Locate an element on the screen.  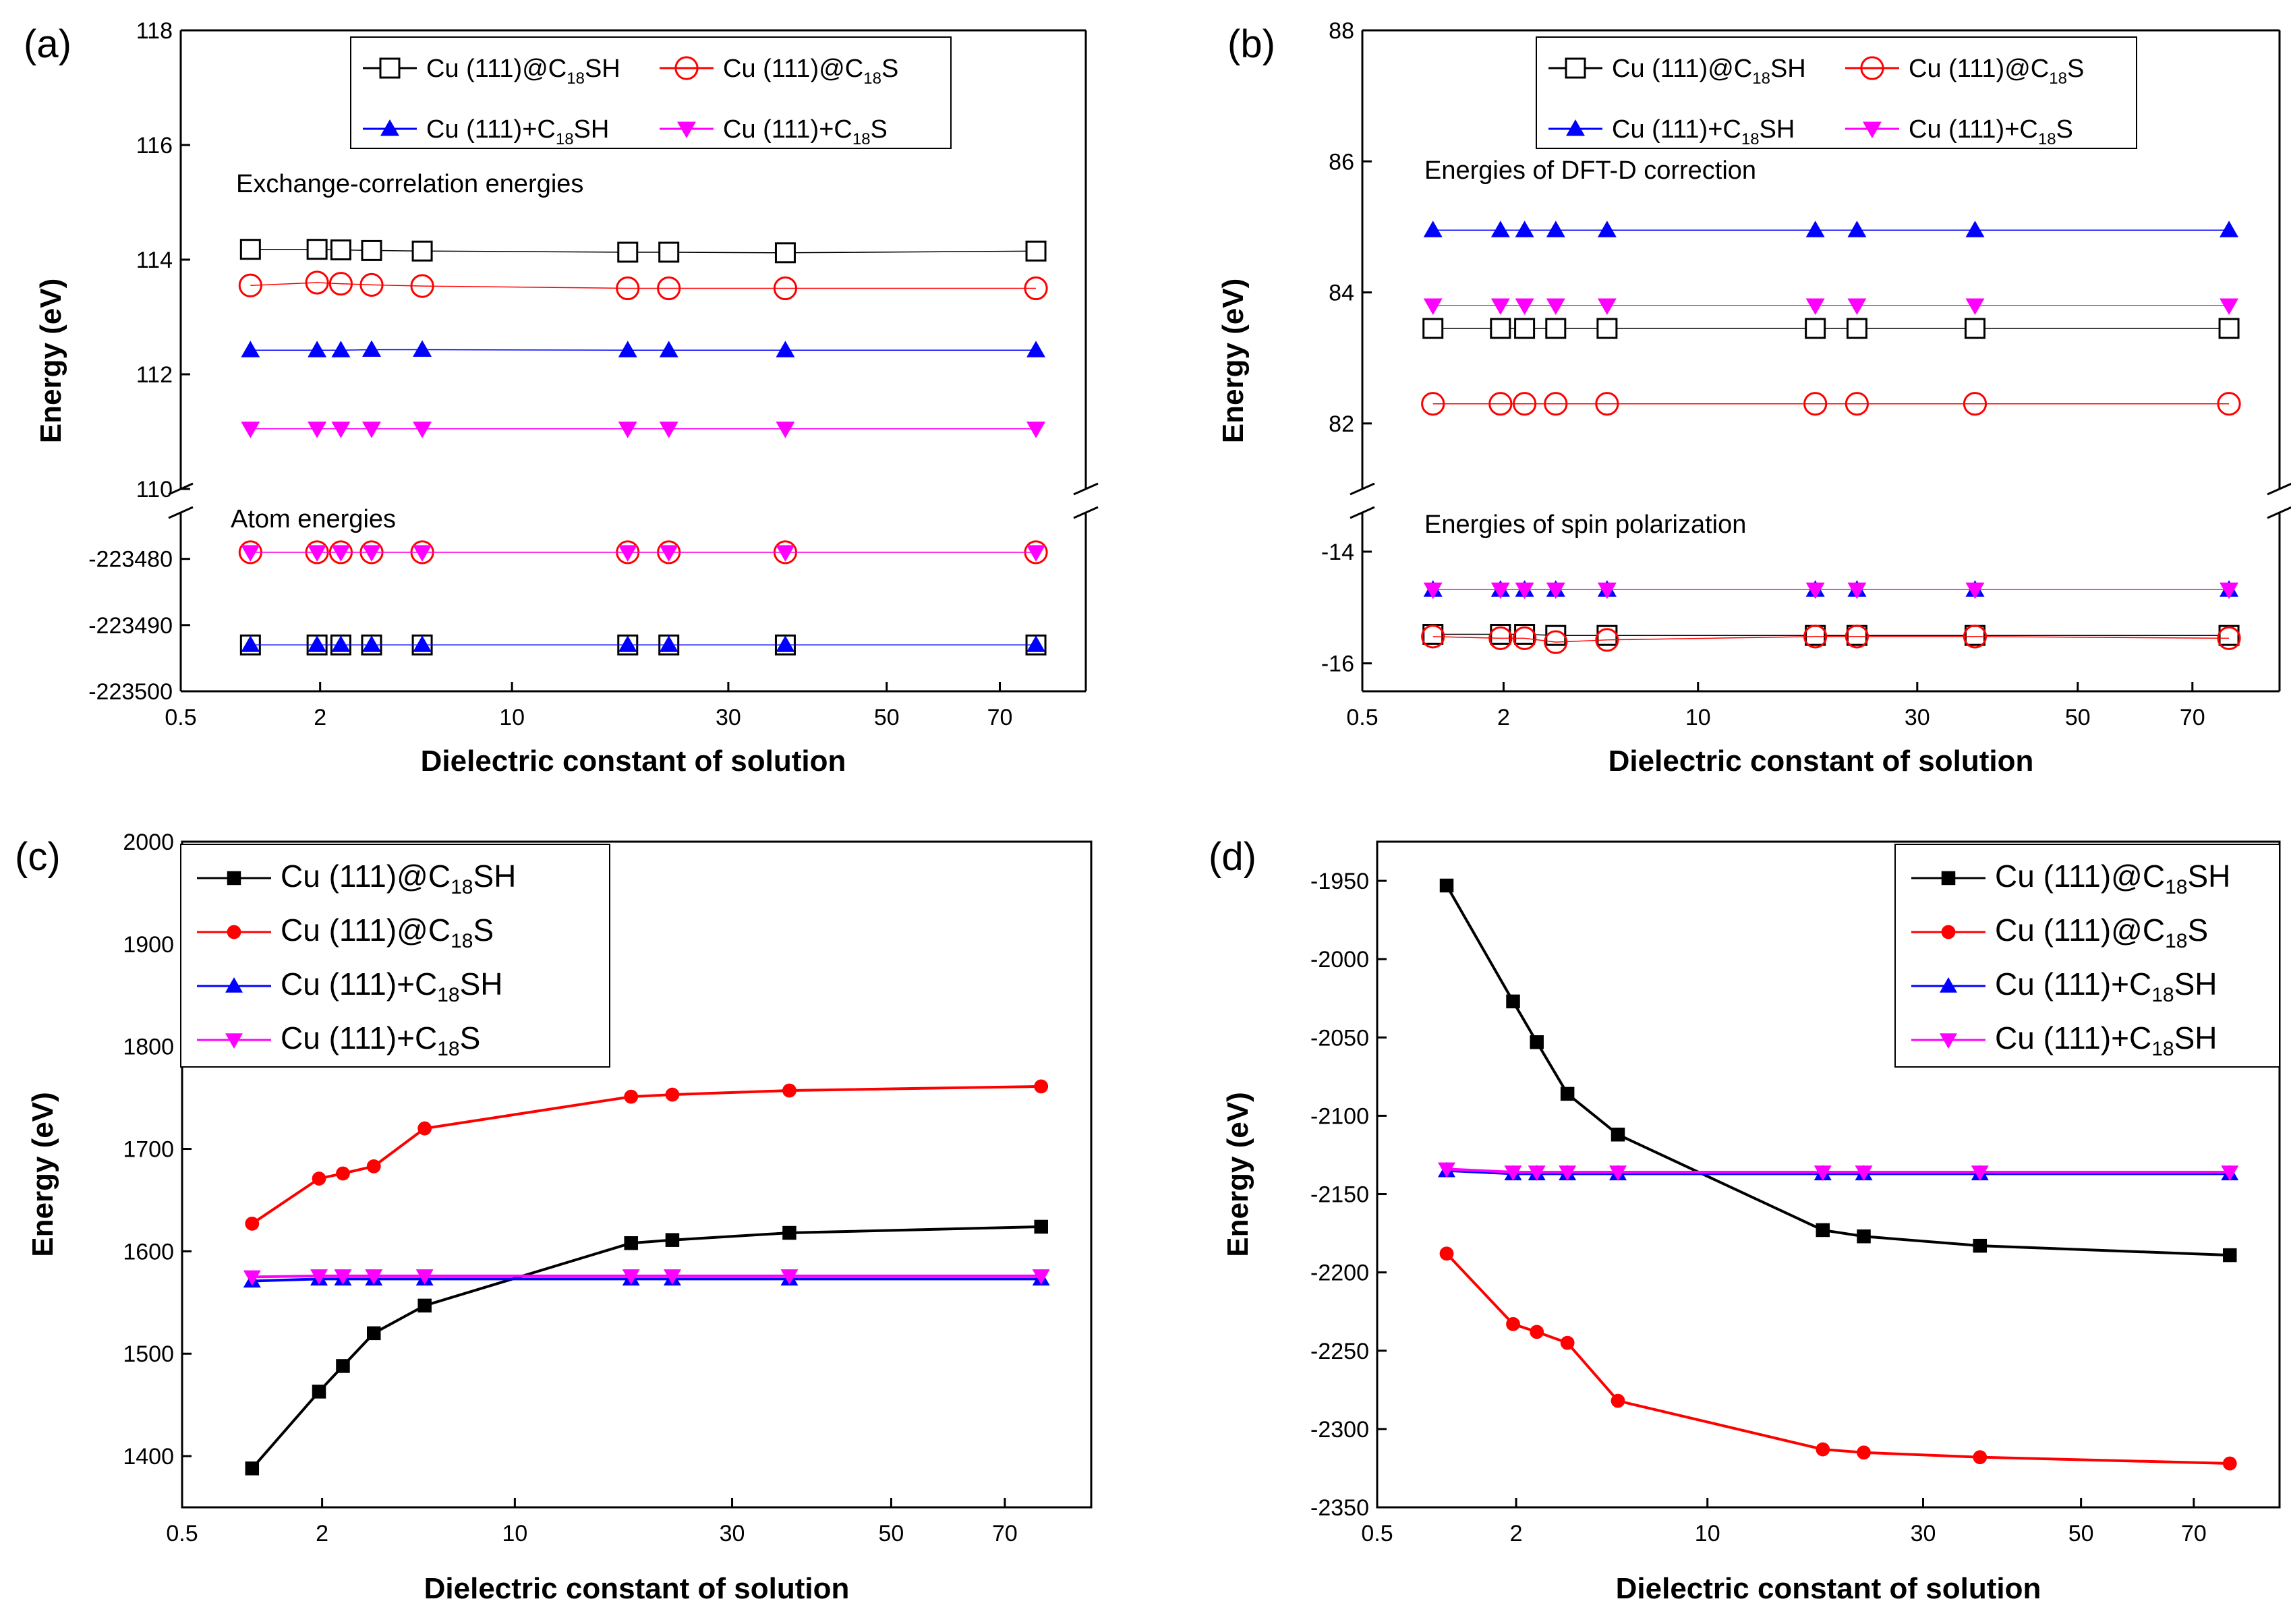
y-tick-label: 1700 is located at coordinates (148, 1150).